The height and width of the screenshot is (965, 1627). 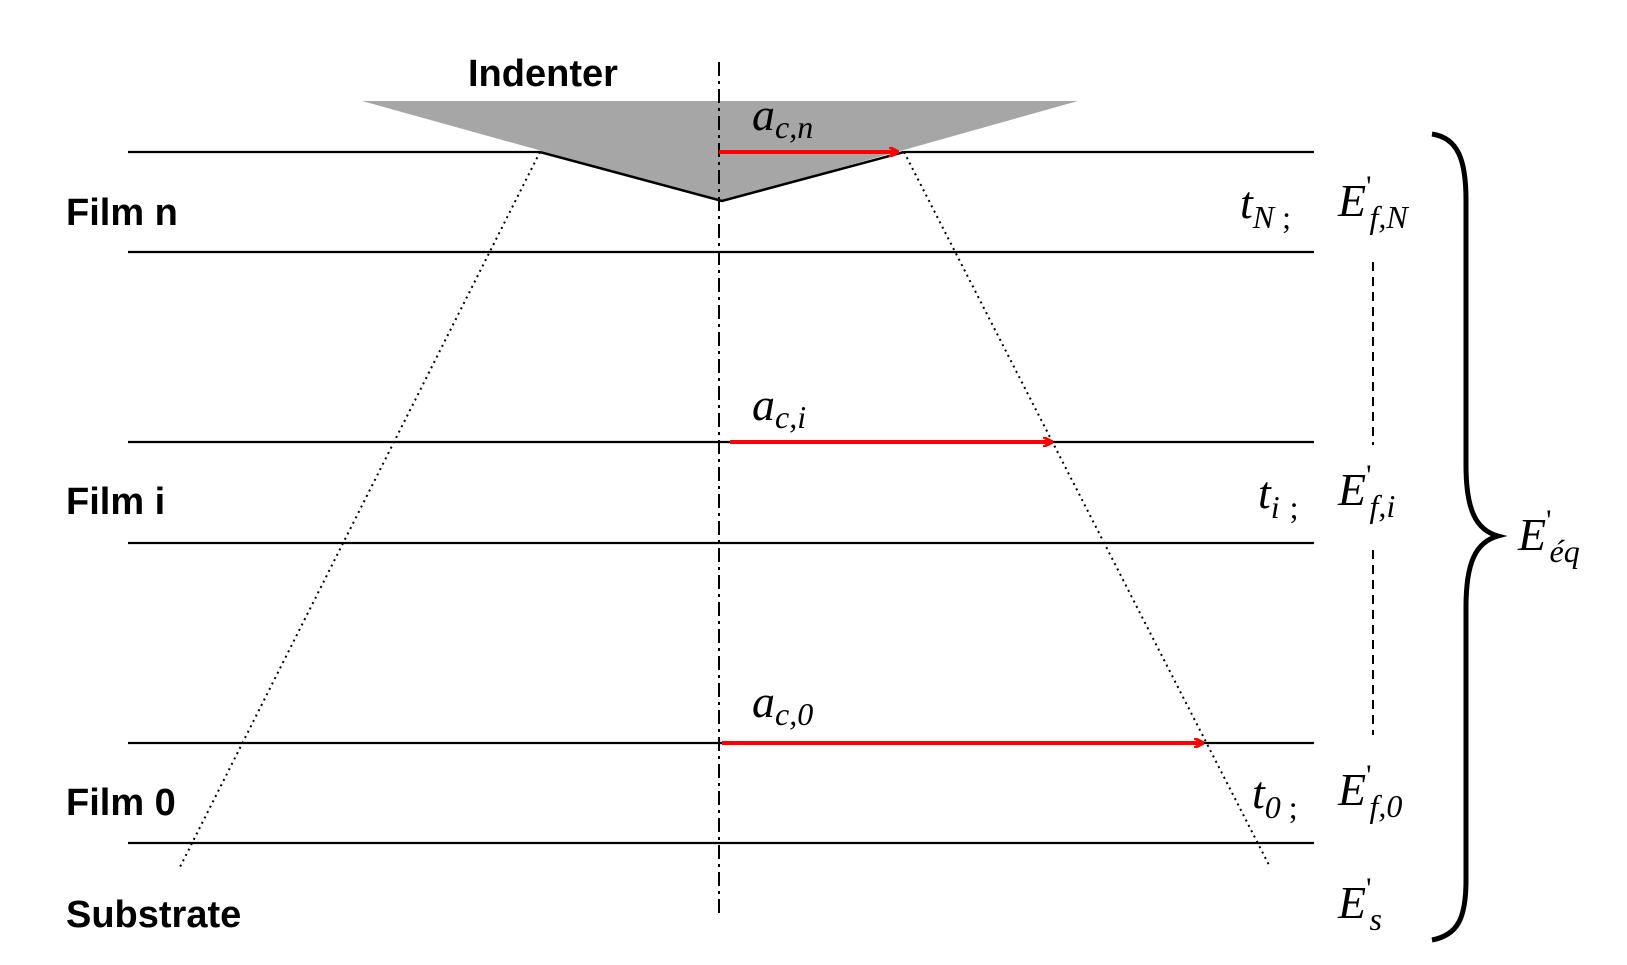 What do you see at coordinates (1373, 202) in the screenshot?
I see `modulus-film-n: E' f,N` at bounding box center [1373, 202].